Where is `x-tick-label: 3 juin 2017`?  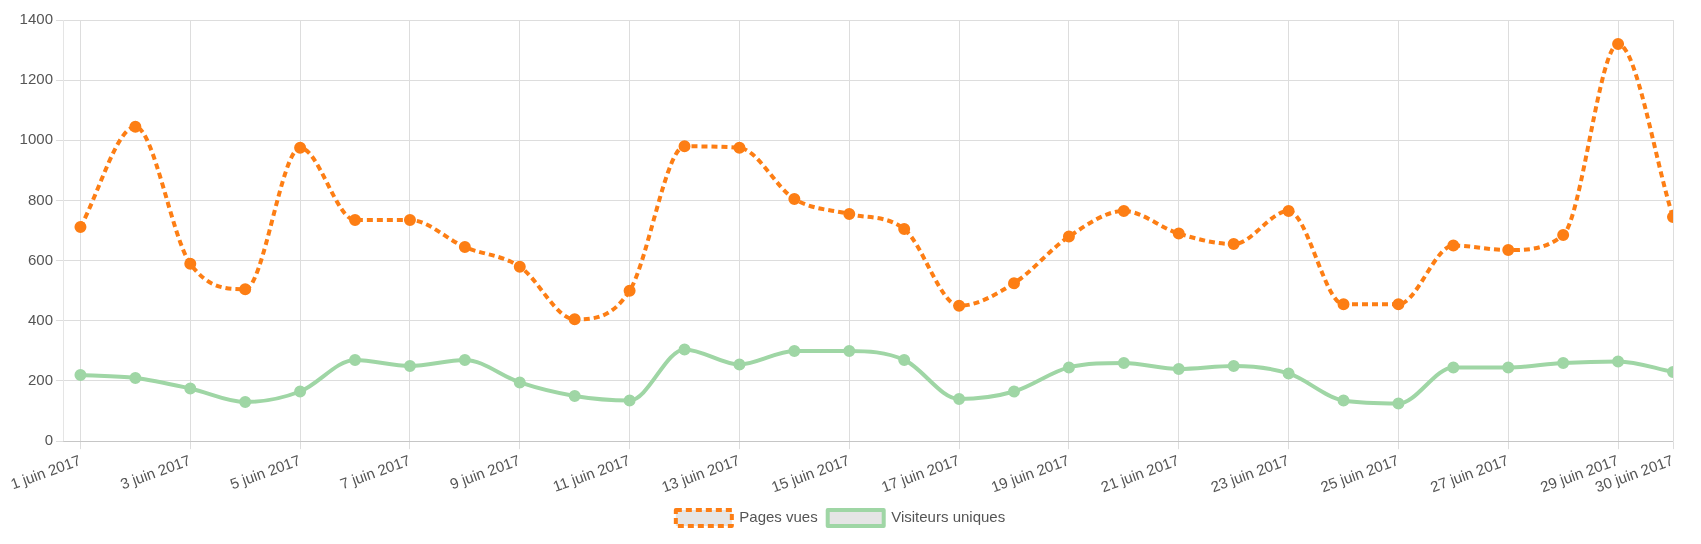
x-tick-label: 3 juin 2017 is located at coordinates (155, 472).